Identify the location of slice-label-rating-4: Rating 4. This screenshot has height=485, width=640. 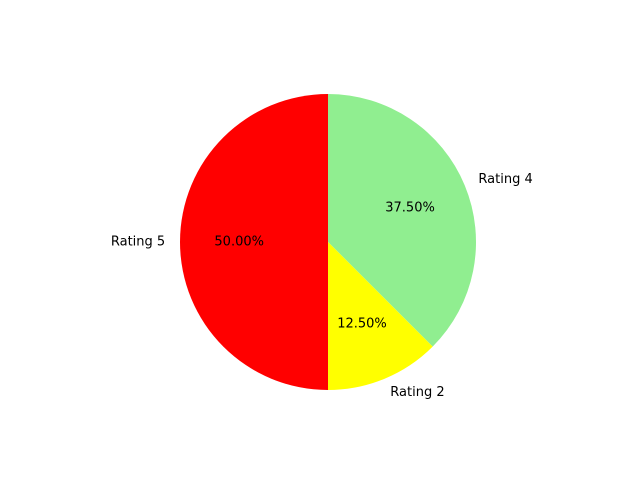
(505, 179).